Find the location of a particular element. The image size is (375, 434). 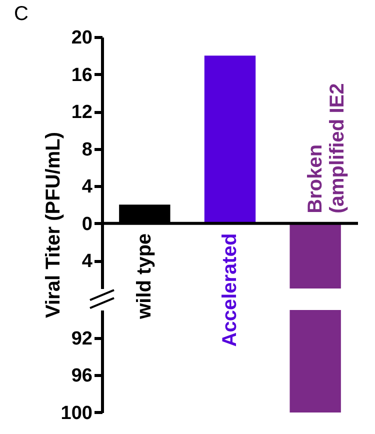

x-tick-label: Broken (amplified IE2 is located at coordinates (326, 148).